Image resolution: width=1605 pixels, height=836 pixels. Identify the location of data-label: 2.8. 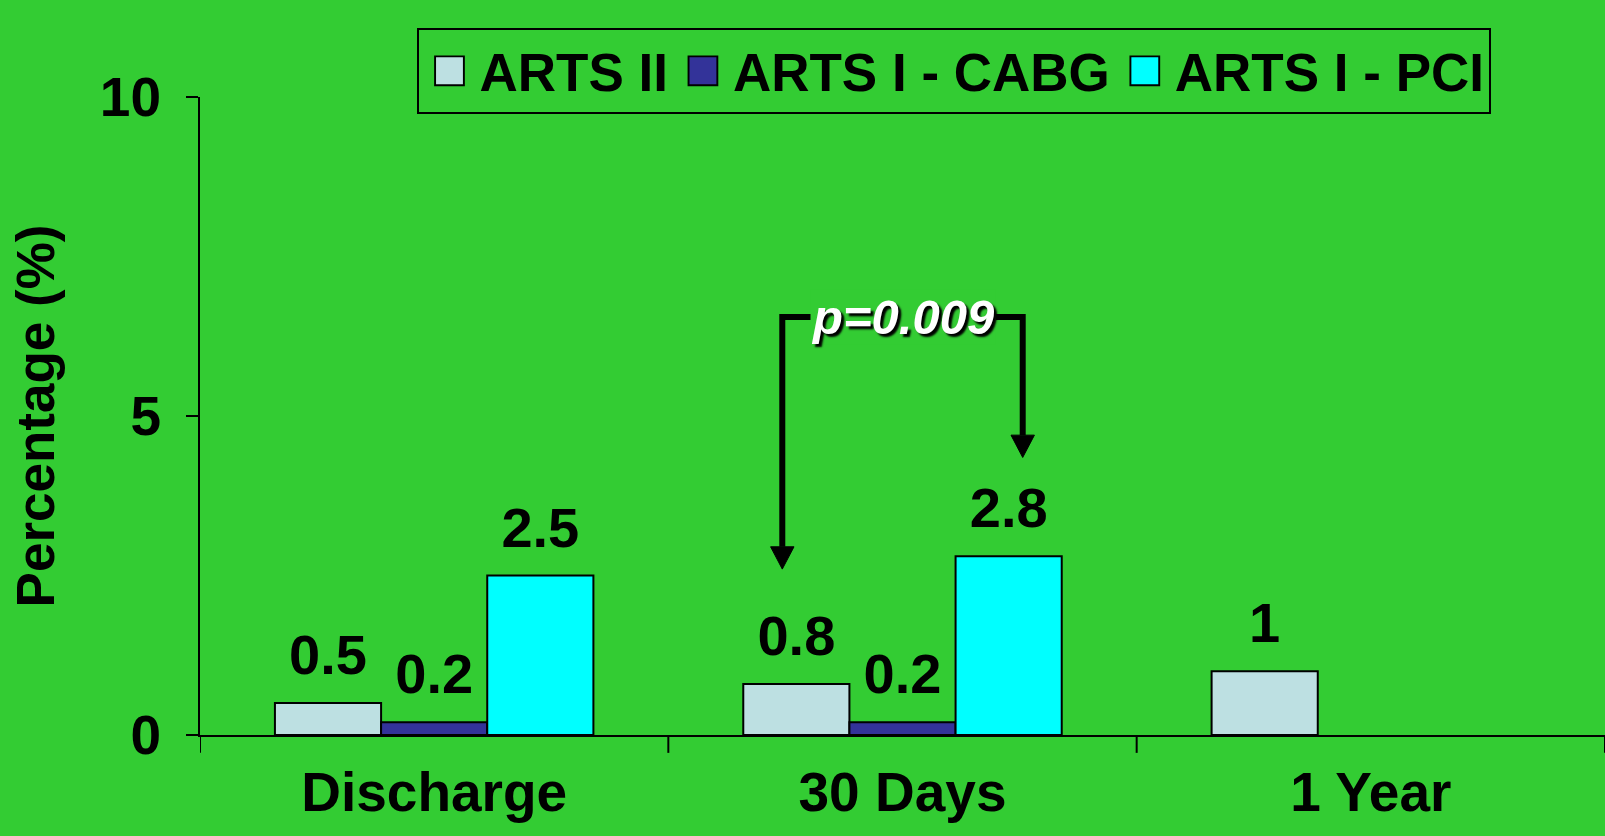
(1008, 508).